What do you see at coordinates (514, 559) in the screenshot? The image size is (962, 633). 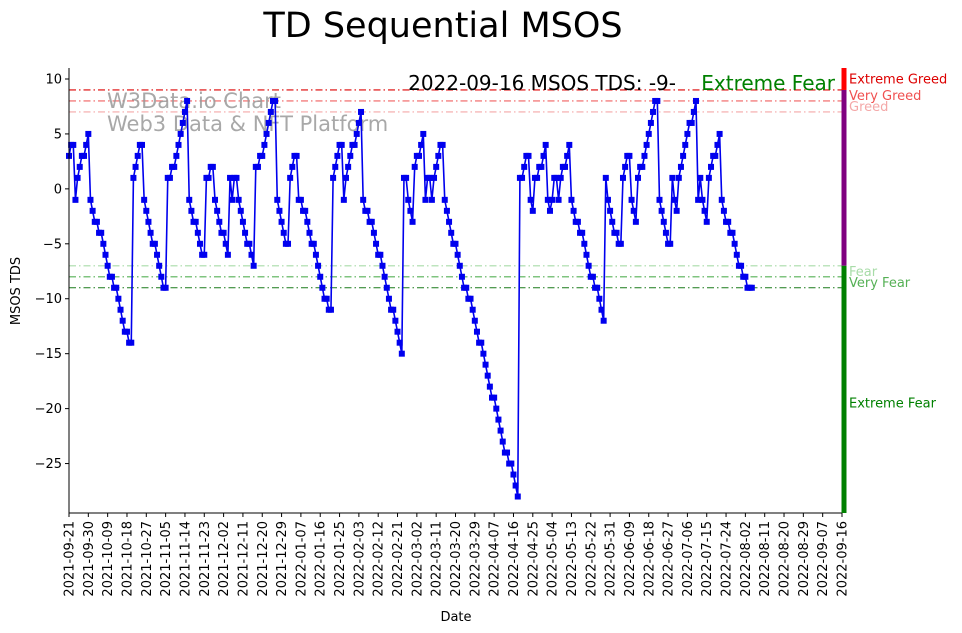 I see `x-tick-label: 2022-04-16` at bounding box center [514, 559].